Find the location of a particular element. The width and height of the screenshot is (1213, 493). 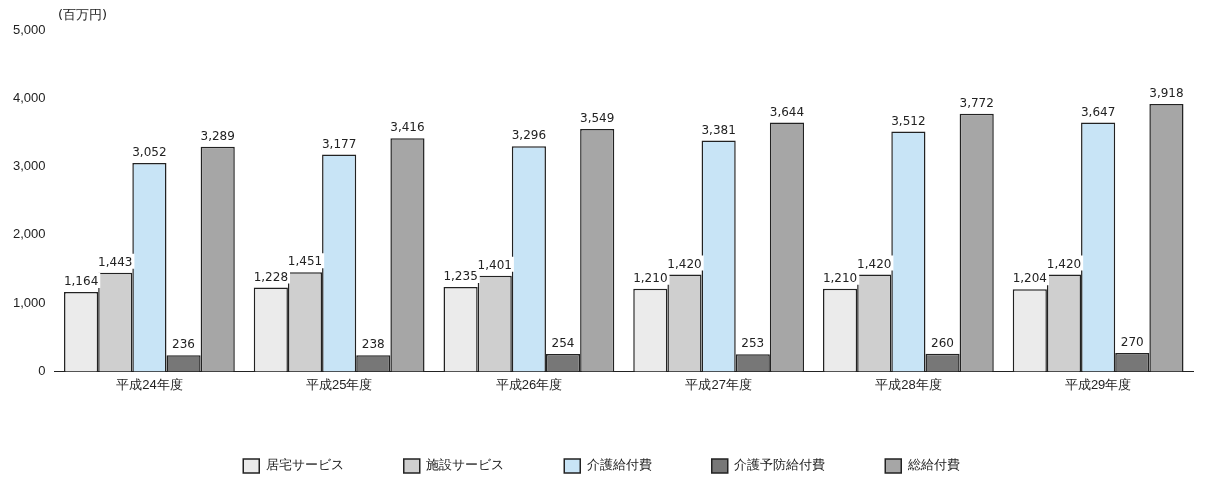

data-label: 3,644 is located at coordinates (787, 111).